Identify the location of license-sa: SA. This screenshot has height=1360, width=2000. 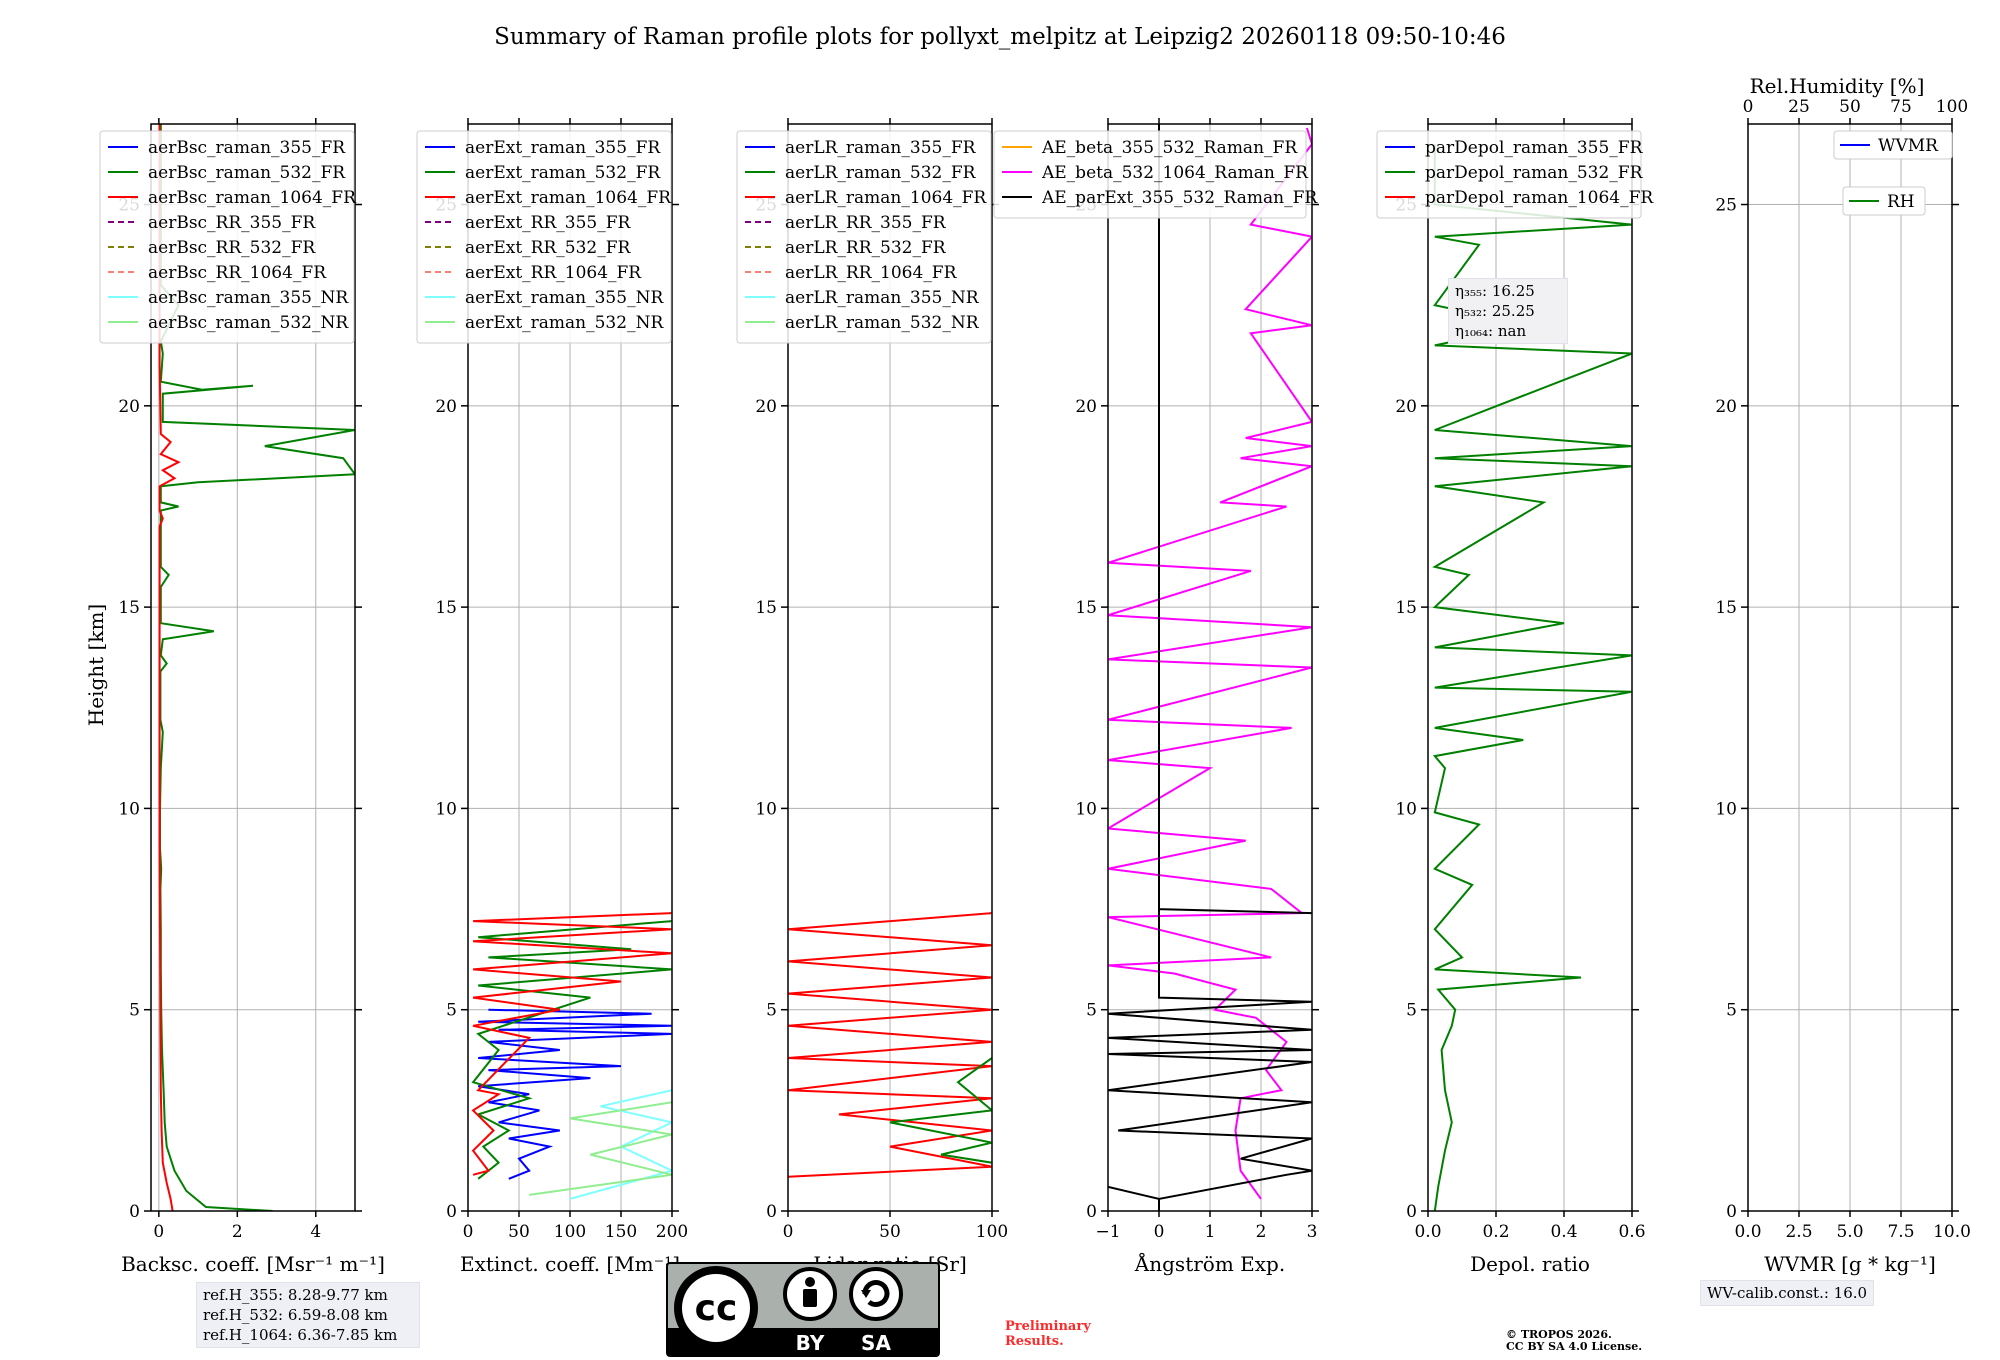
(876, 1343).